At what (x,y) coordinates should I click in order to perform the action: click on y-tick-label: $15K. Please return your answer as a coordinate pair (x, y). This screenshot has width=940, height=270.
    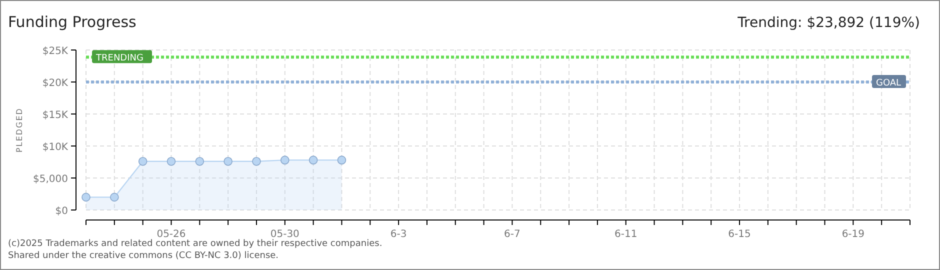
    Looking at the image, I should click on (55, 115).